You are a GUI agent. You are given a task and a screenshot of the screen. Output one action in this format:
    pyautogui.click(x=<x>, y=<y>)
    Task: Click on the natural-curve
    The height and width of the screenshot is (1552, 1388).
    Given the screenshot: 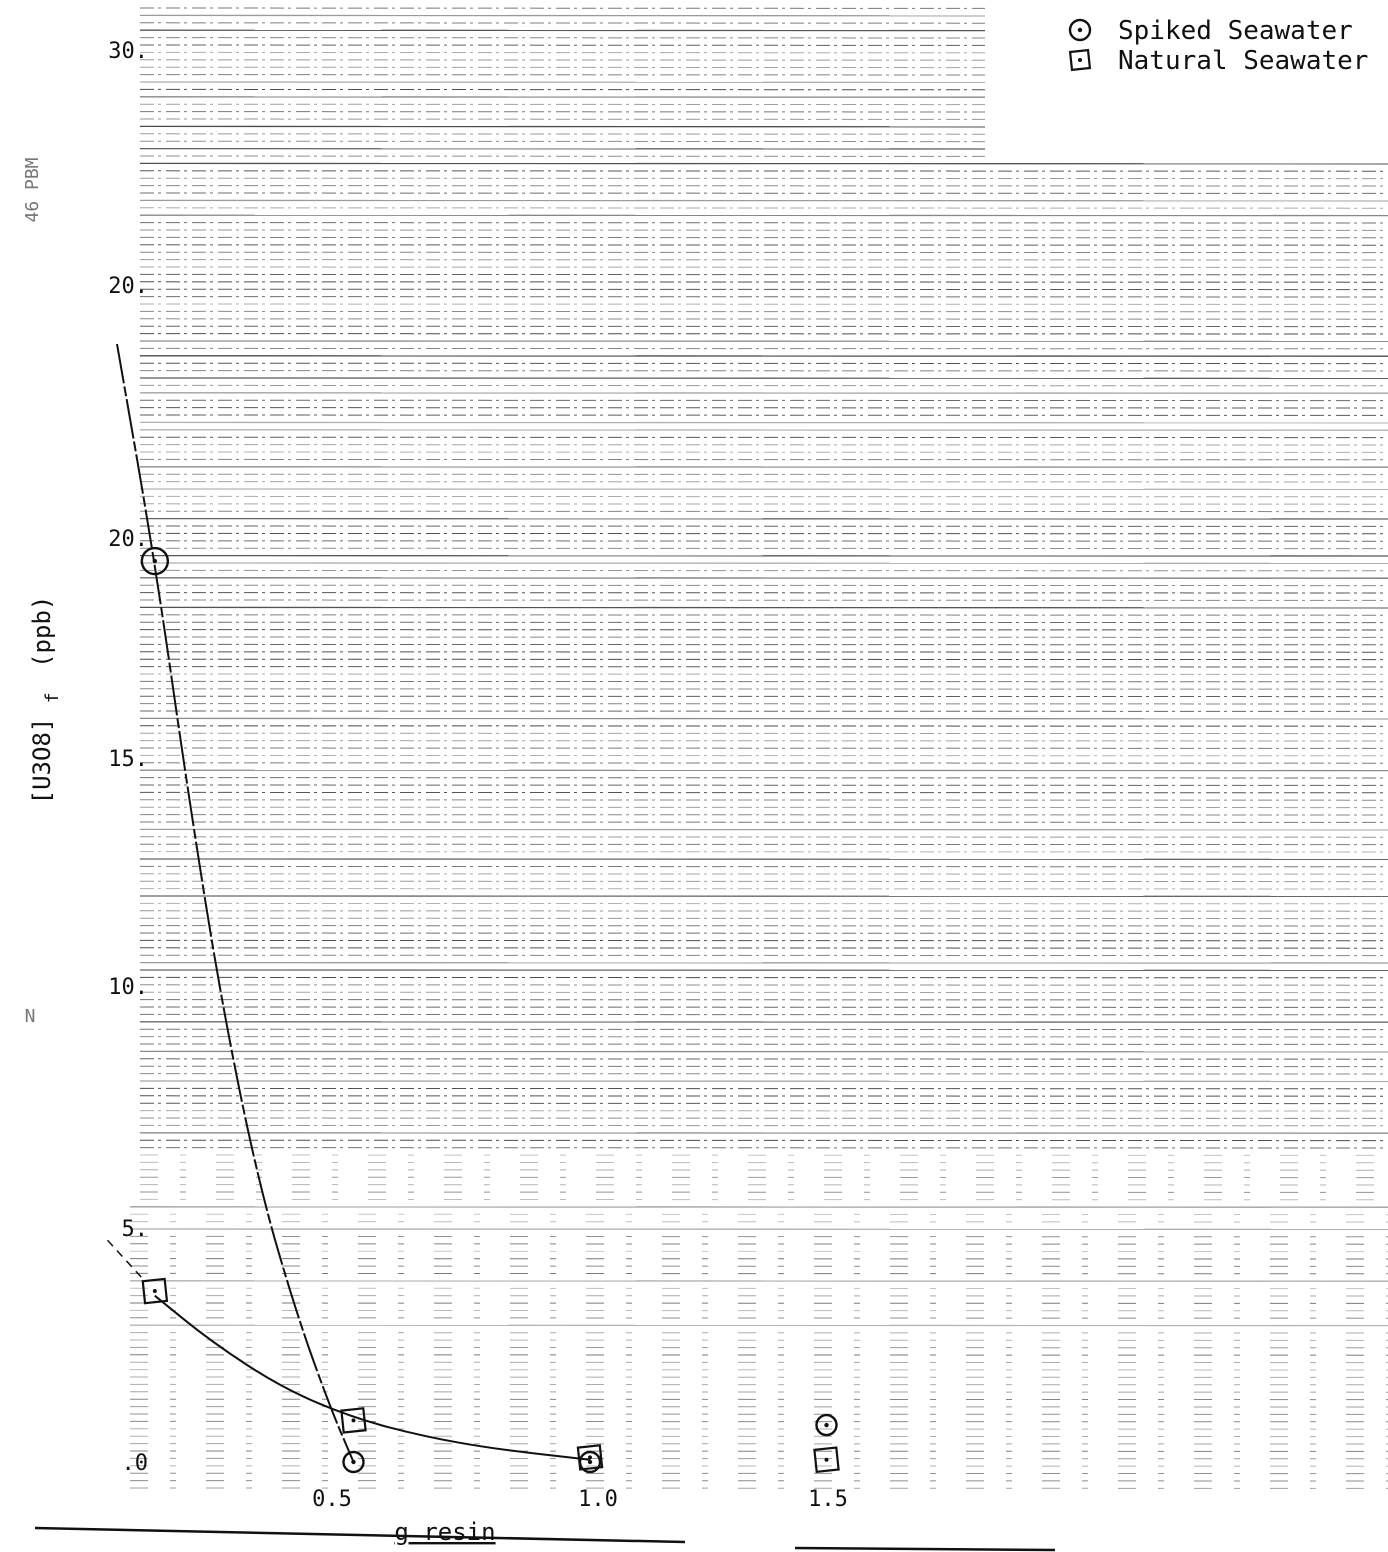 What is the action you would take?
    pyautogui.click(x=372, y=1377)
    